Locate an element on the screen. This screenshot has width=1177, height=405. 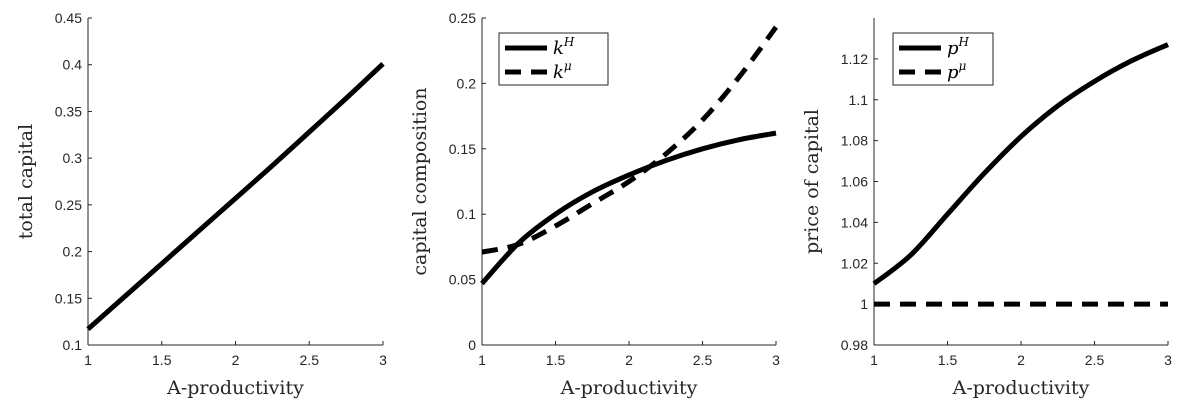
y-tick-label: 1.06 is located at coordinates (854, 182).